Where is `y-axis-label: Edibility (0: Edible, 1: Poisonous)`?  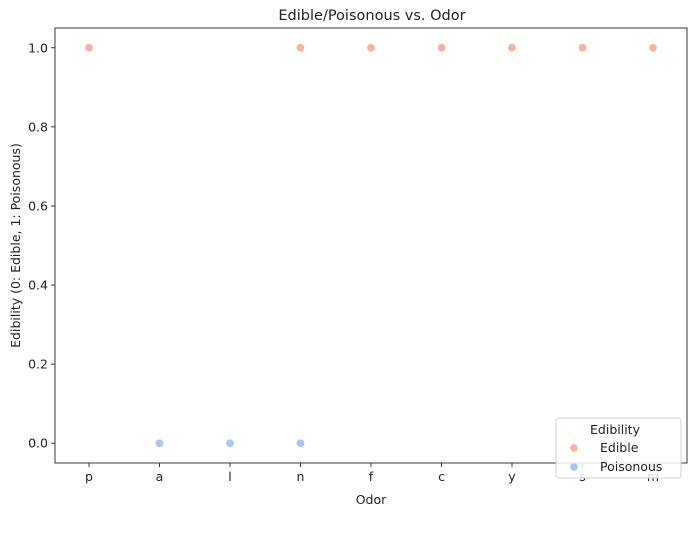 y-axis-label: Edibility (0: Edible, 1: Poisonous) is located at coordinates (15, 245).